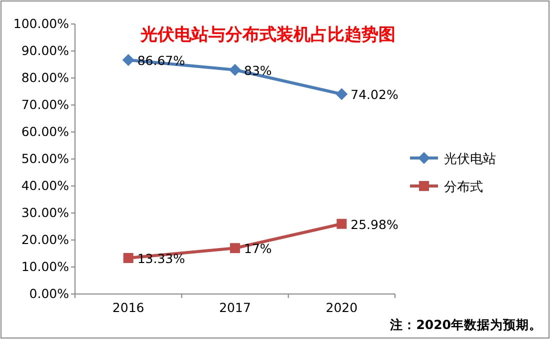  What do you see at coordinates (463, 187) in the screenshot?
I see `legend-label: 分布式` at bounding box center [463, 187].